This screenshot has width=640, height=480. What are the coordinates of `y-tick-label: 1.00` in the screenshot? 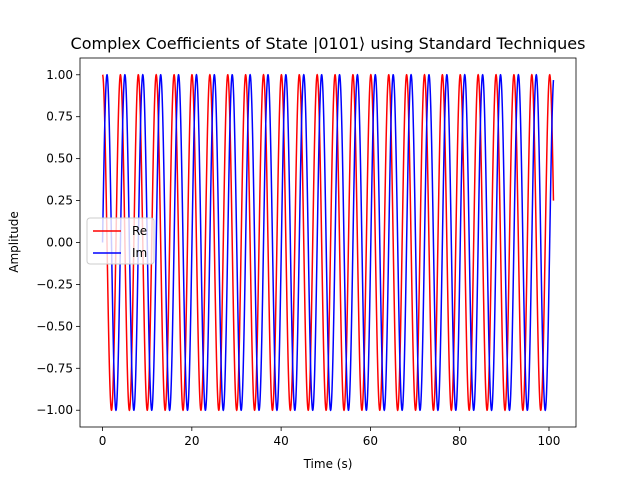 It's located at (59, 75).